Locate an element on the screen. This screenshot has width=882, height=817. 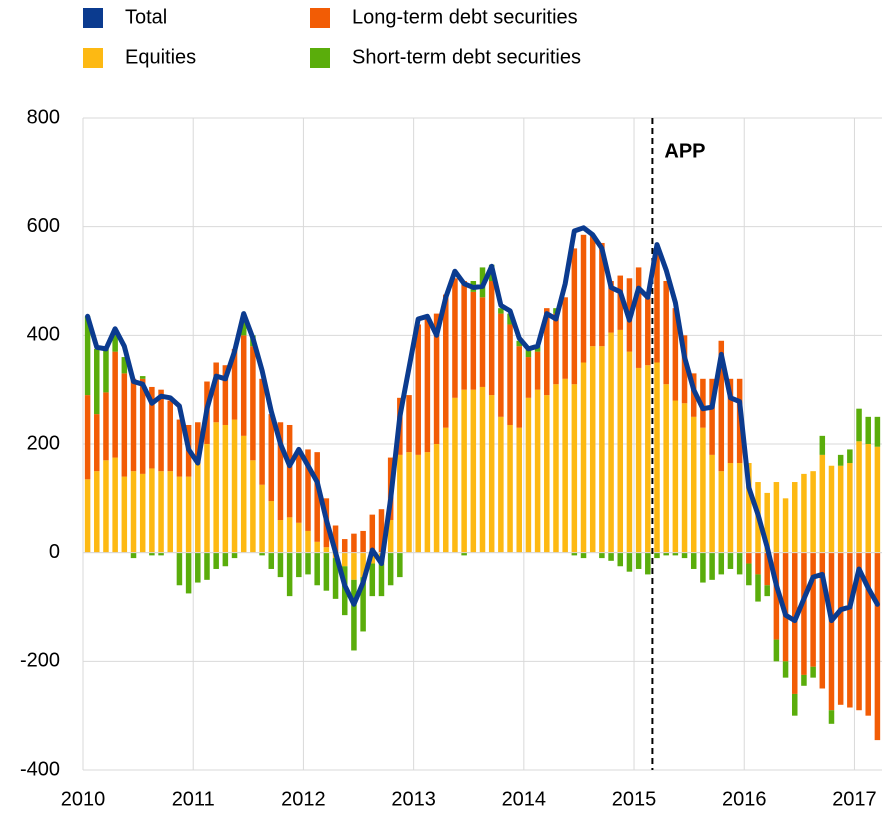
y-tick-label: 400 is located at coordinates (43, 335).